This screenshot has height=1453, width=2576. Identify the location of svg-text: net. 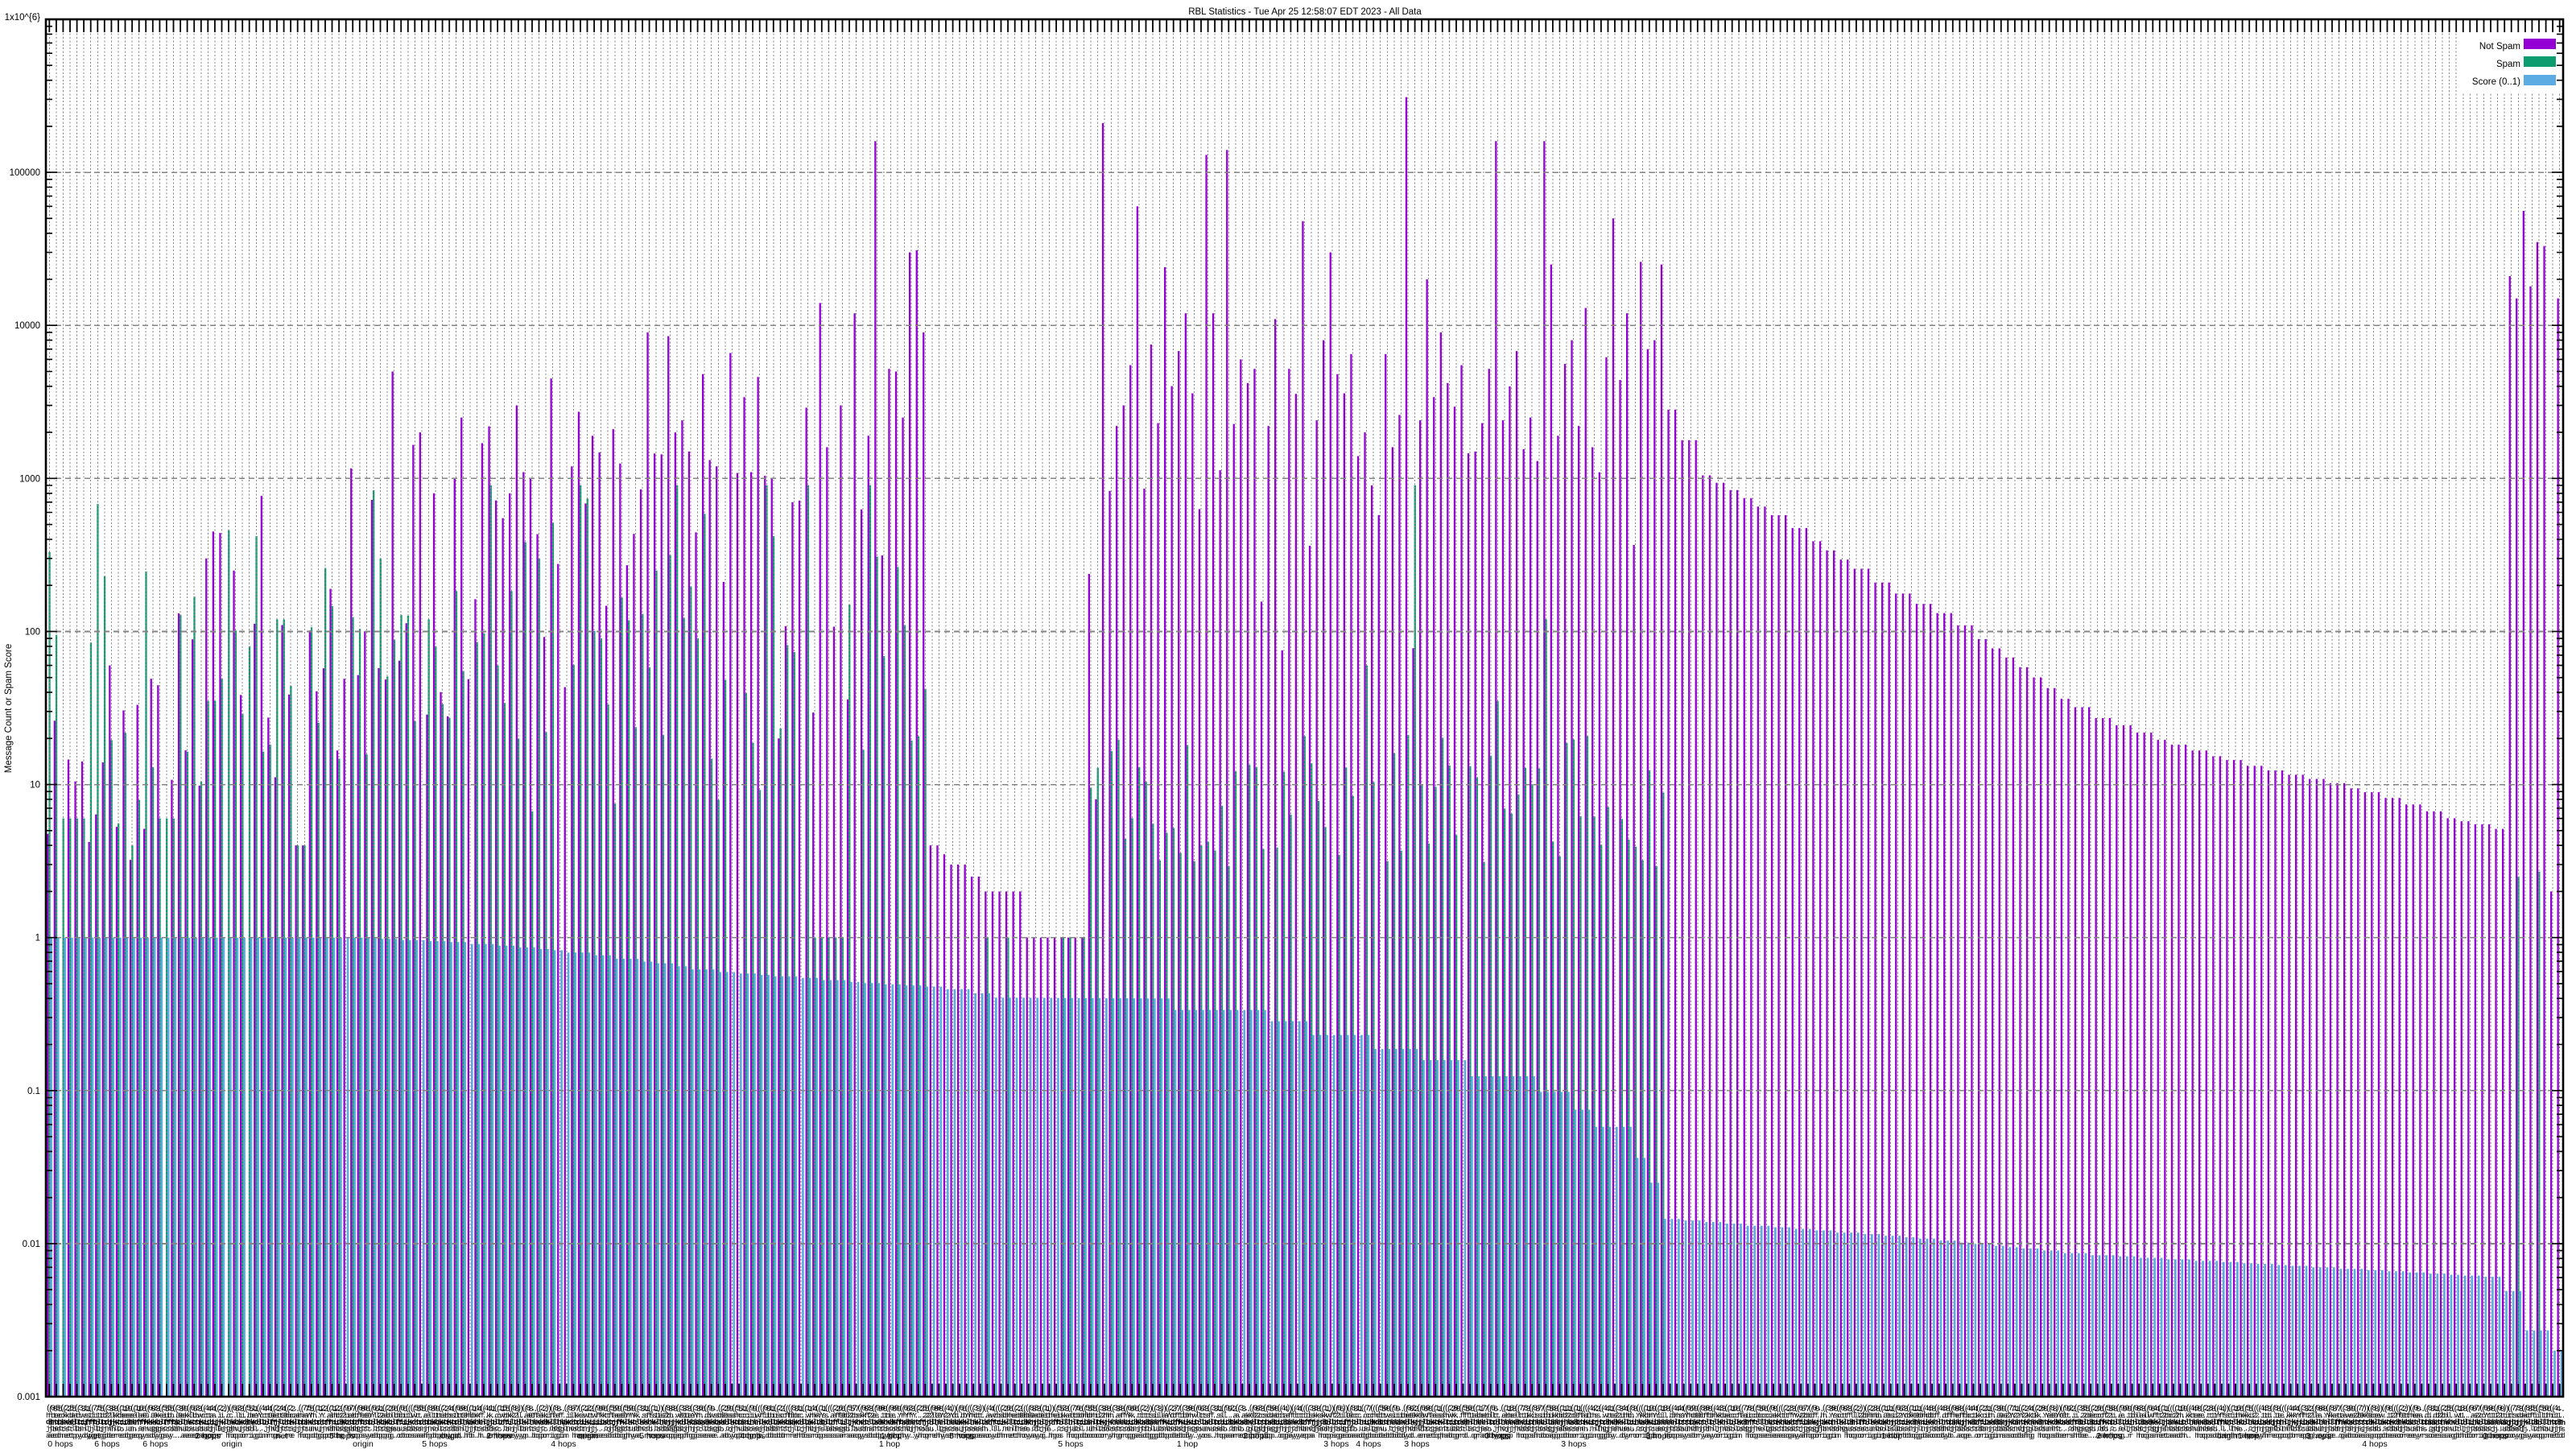
(282, 1436).